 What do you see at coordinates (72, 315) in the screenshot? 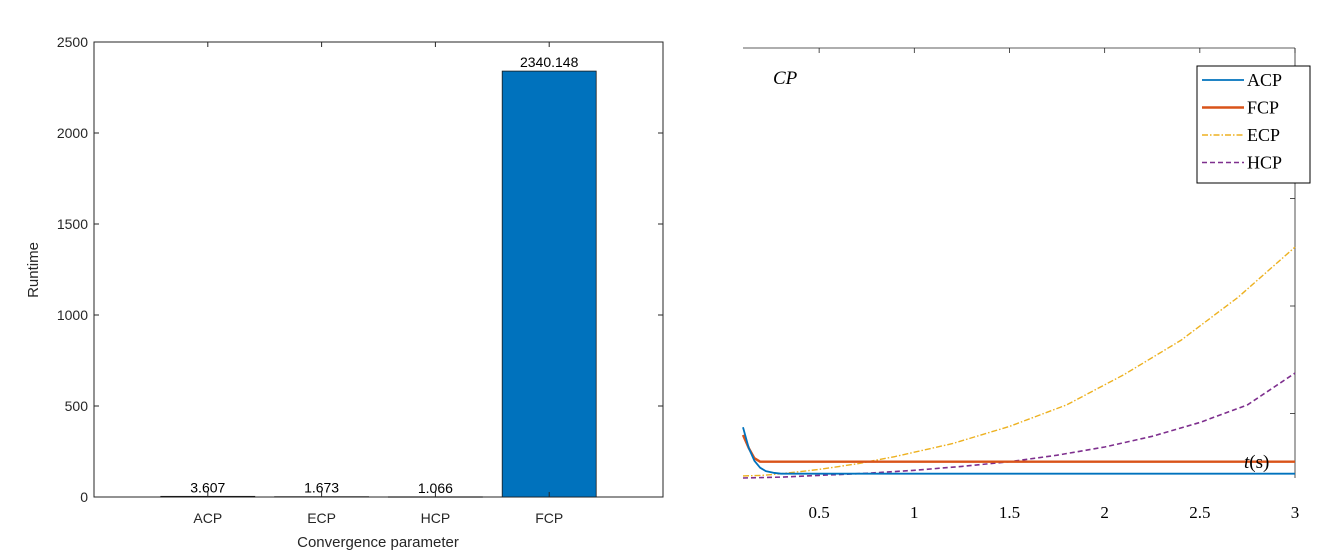
I see `y-tick-label: 1000` at bounding box center [72, 315].